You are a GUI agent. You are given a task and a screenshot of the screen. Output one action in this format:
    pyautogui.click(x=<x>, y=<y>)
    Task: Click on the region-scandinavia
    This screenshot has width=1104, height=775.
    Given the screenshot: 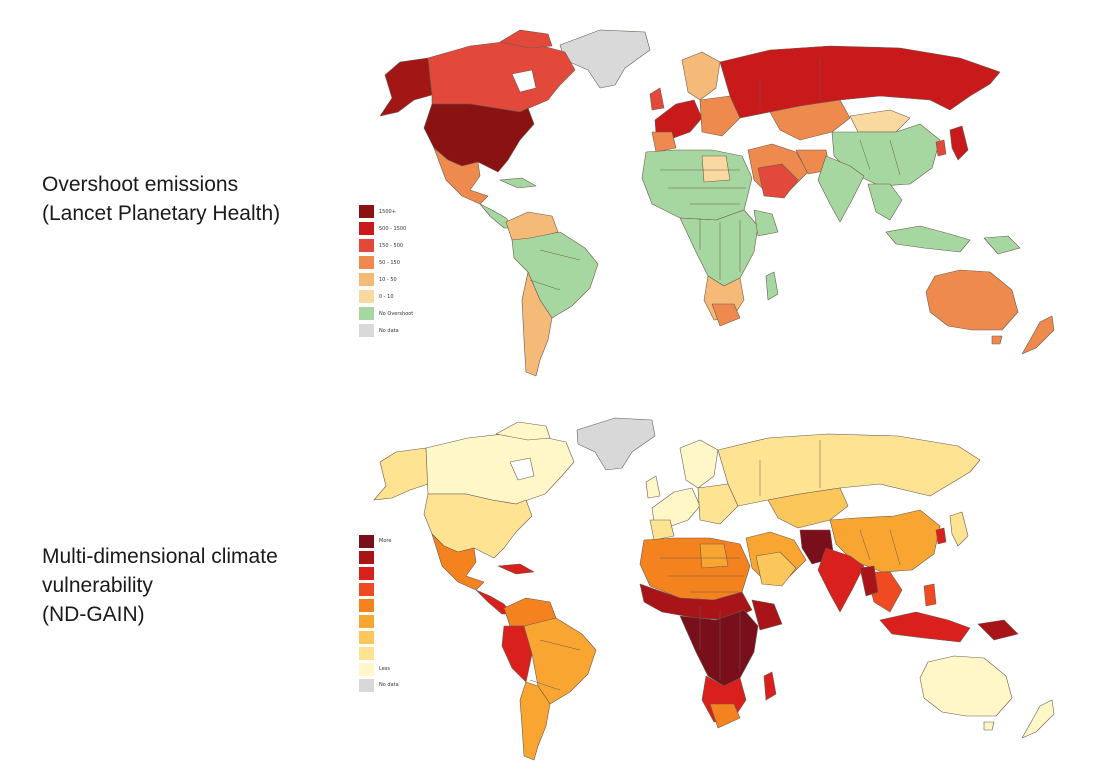 What is the action you would take?
    pyautogui.click(x=701, y=76)
    